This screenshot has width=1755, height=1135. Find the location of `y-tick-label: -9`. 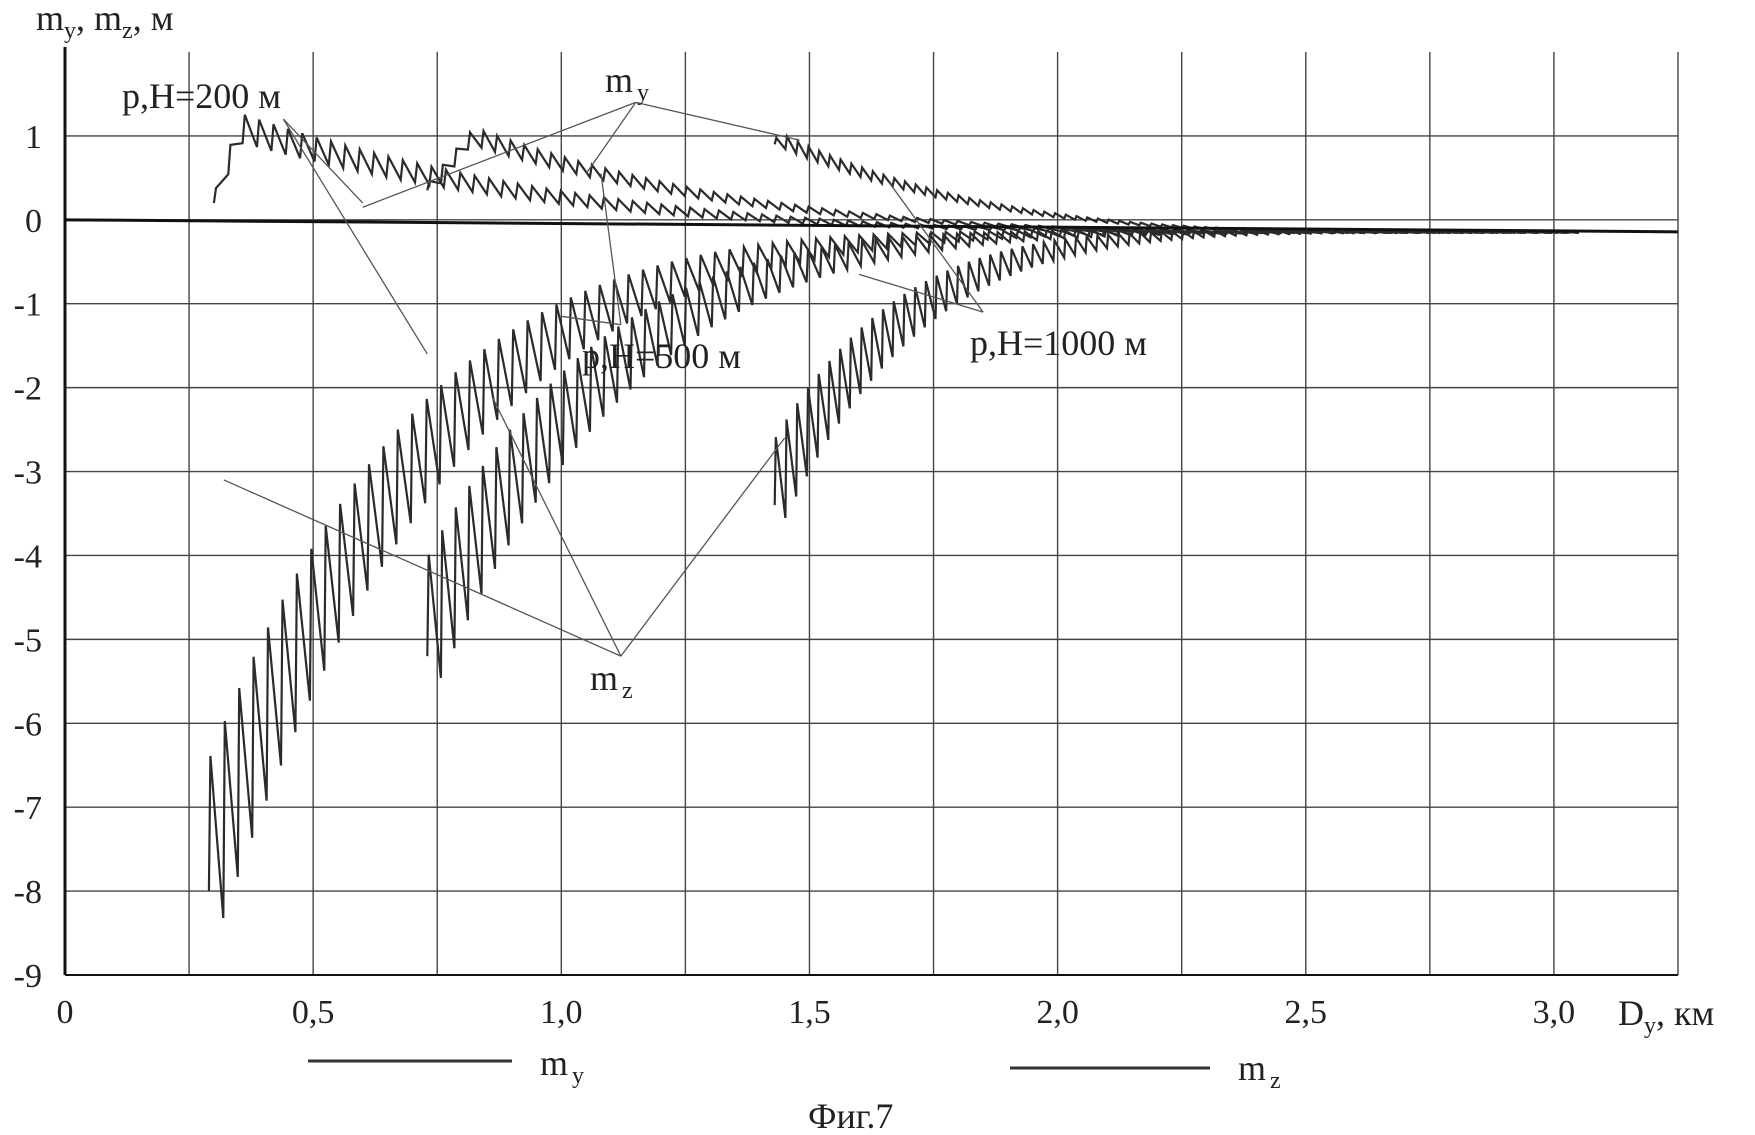

y-tick-label: -9 is located at coordinates (28, 976).